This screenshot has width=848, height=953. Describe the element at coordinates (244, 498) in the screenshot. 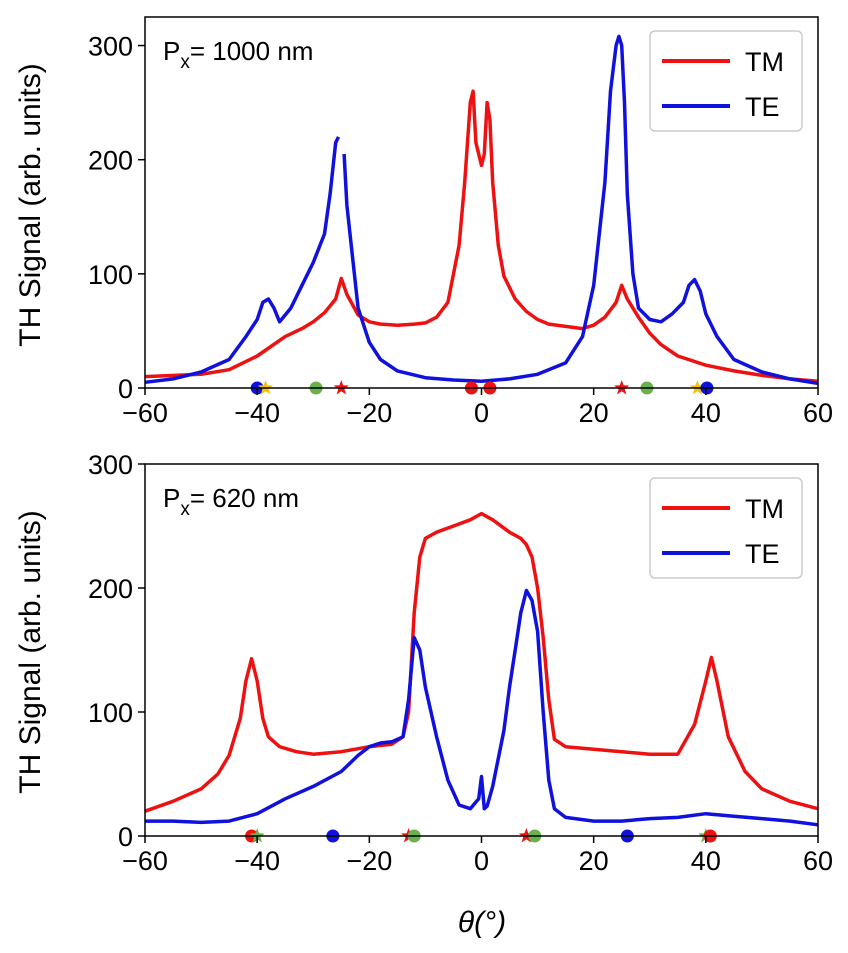

I see `annotation-suffix: = 620 nm` at that location.